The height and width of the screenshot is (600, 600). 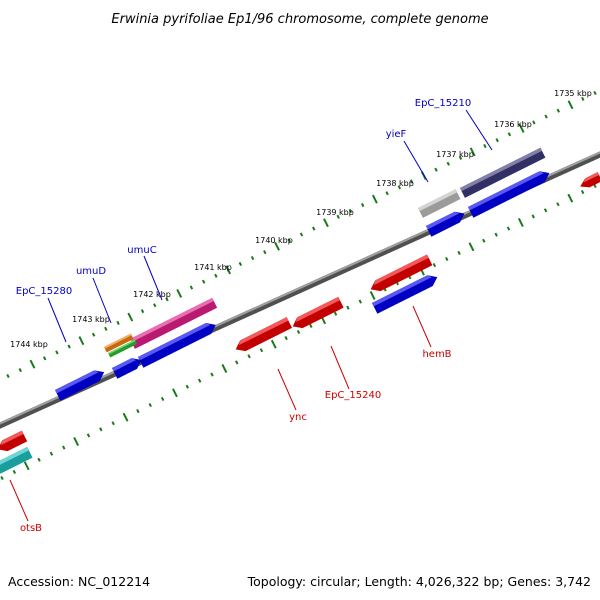 What do you see at coordinates (25, 506) in the screenshot?
I see `gene-label-otsB: otsB` at bounding box center [25, 506].